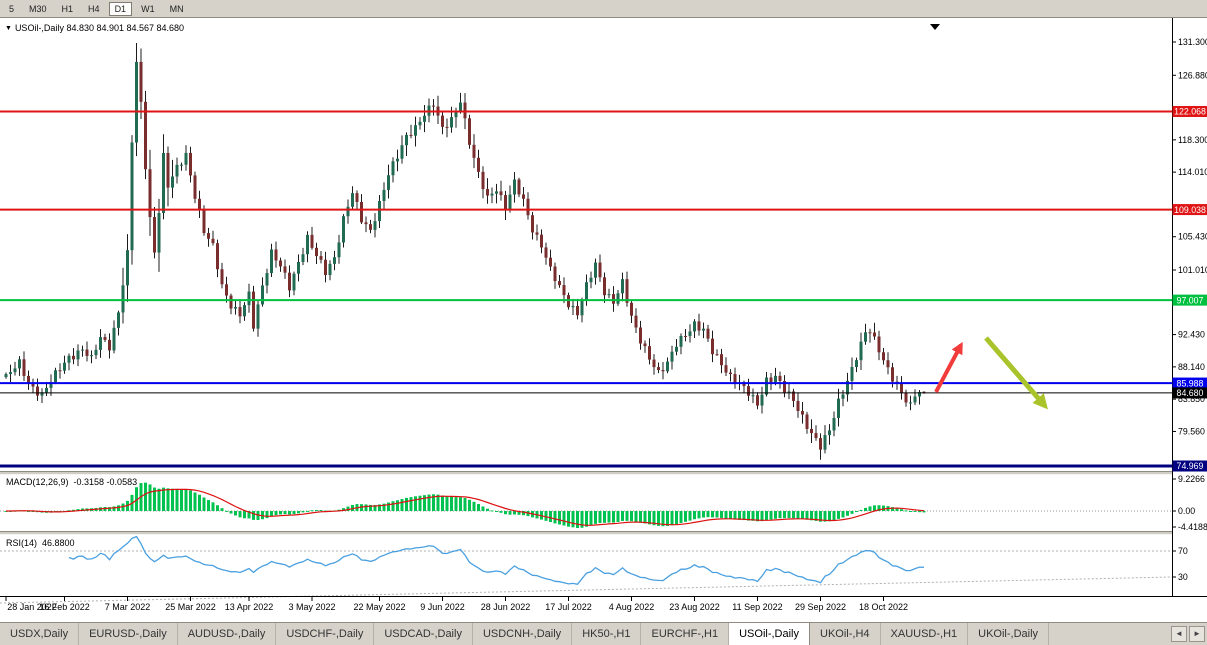  I want to click on price-badge-97.007, so click(1189, 300).